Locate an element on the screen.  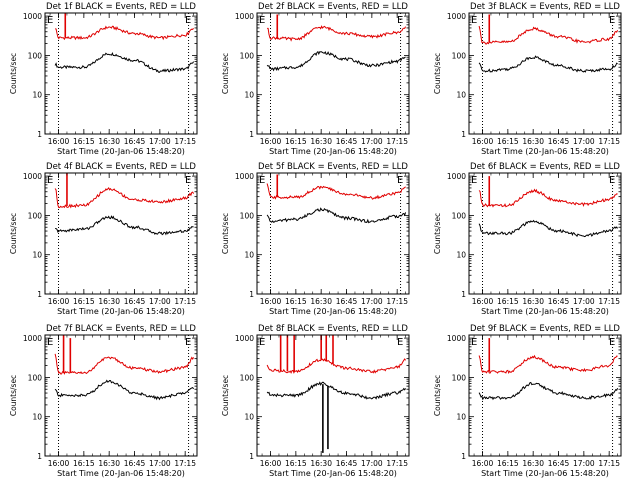
panel-title: Det 5f BLACK = Events, RED = LLD is located at coordinates (333, 167).